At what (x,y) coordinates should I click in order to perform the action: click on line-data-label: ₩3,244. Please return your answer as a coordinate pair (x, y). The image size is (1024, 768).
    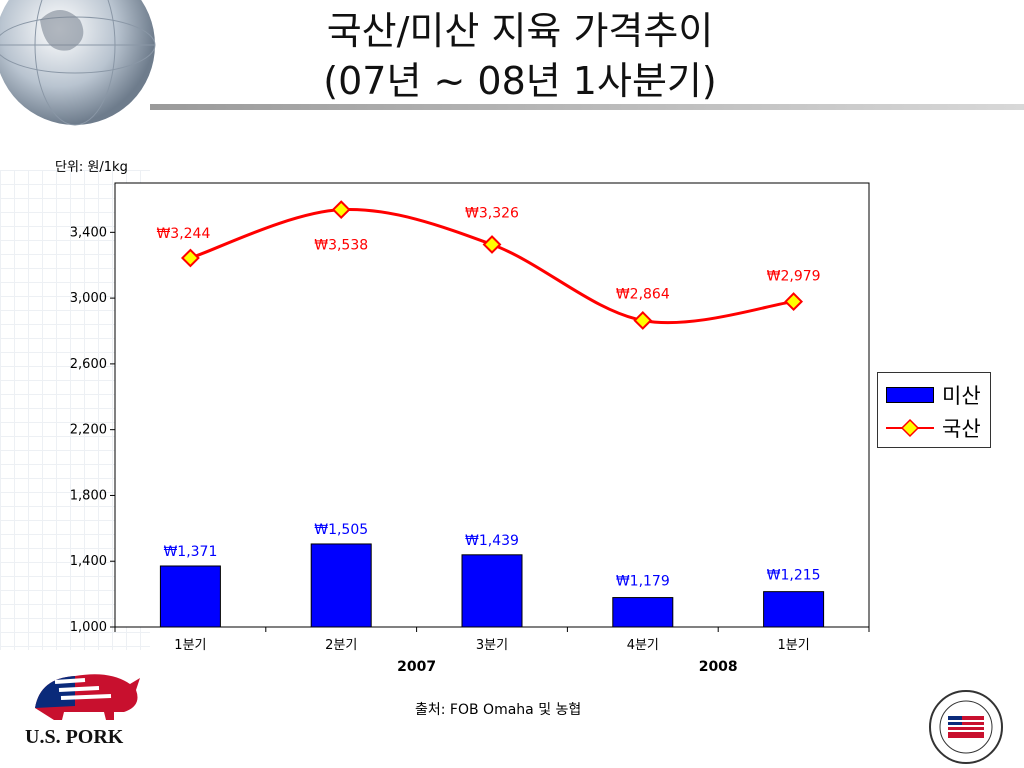
    Looking at the image, I should click on (183, 234).